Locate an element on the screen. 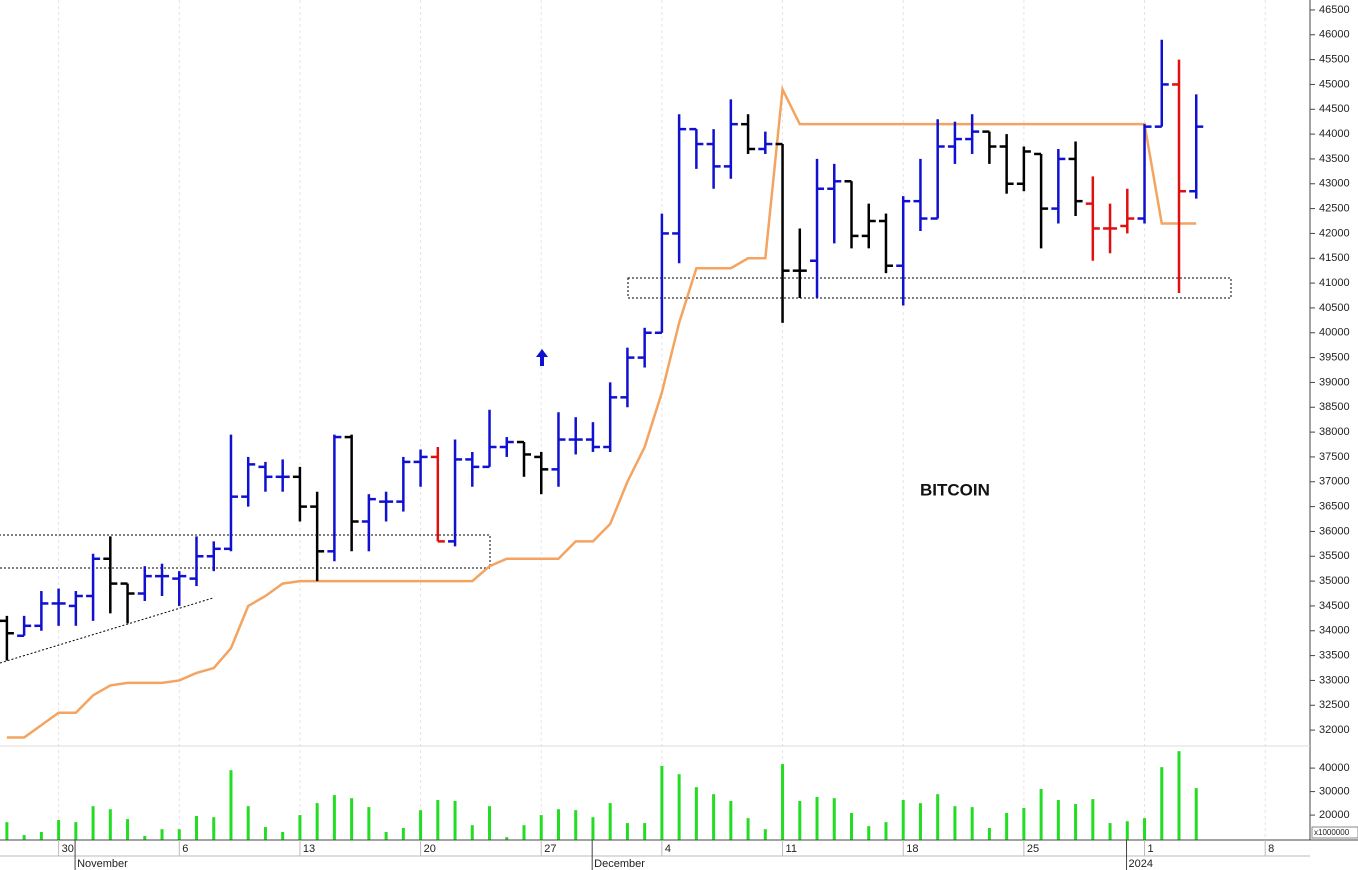 The width and height of the screenshot is (1358, 870). y-tick-label: 37500 is located at coordinates (1334, 457).